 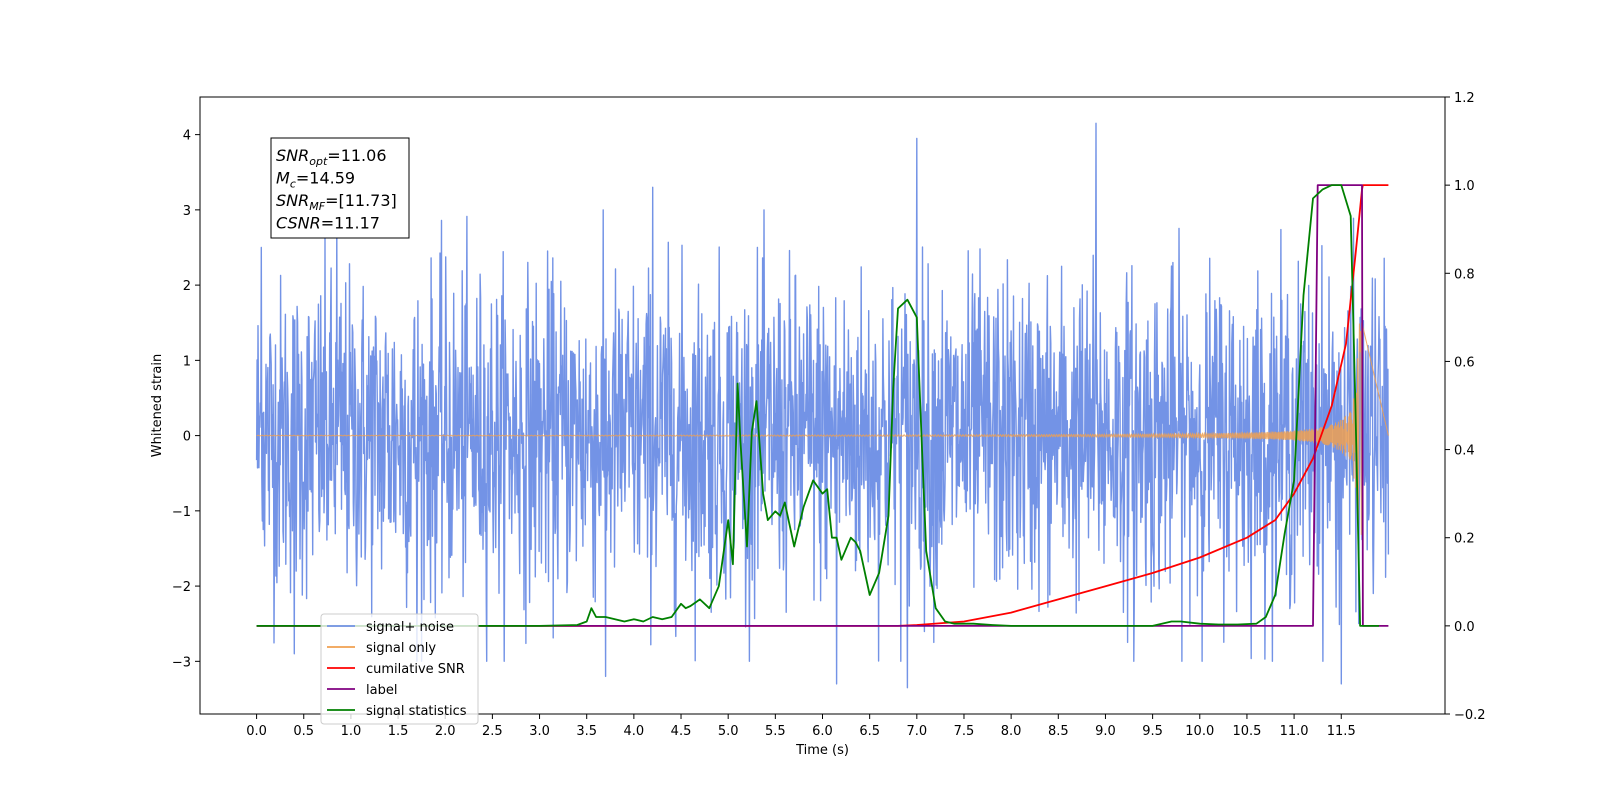 I want to click on x-tick-label: 1.0, so click(x=351, y=731).